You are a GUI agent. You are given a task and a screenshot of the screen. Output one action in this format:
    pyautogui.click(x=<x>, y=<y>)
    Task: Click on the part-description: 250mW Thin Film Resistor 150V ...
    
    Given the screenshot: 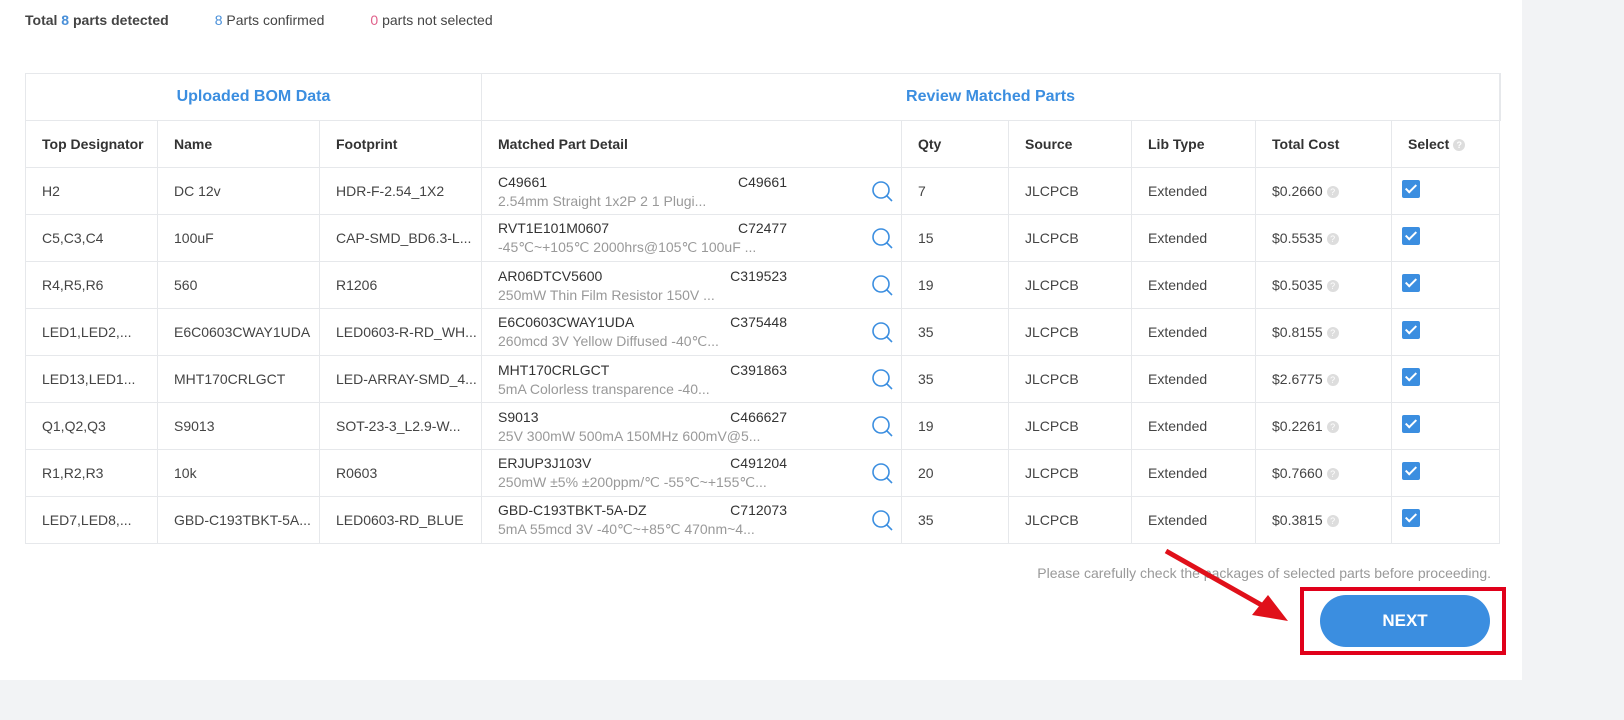 What is the action you would take?
    pyautogui.click(x=606, y=294)
    